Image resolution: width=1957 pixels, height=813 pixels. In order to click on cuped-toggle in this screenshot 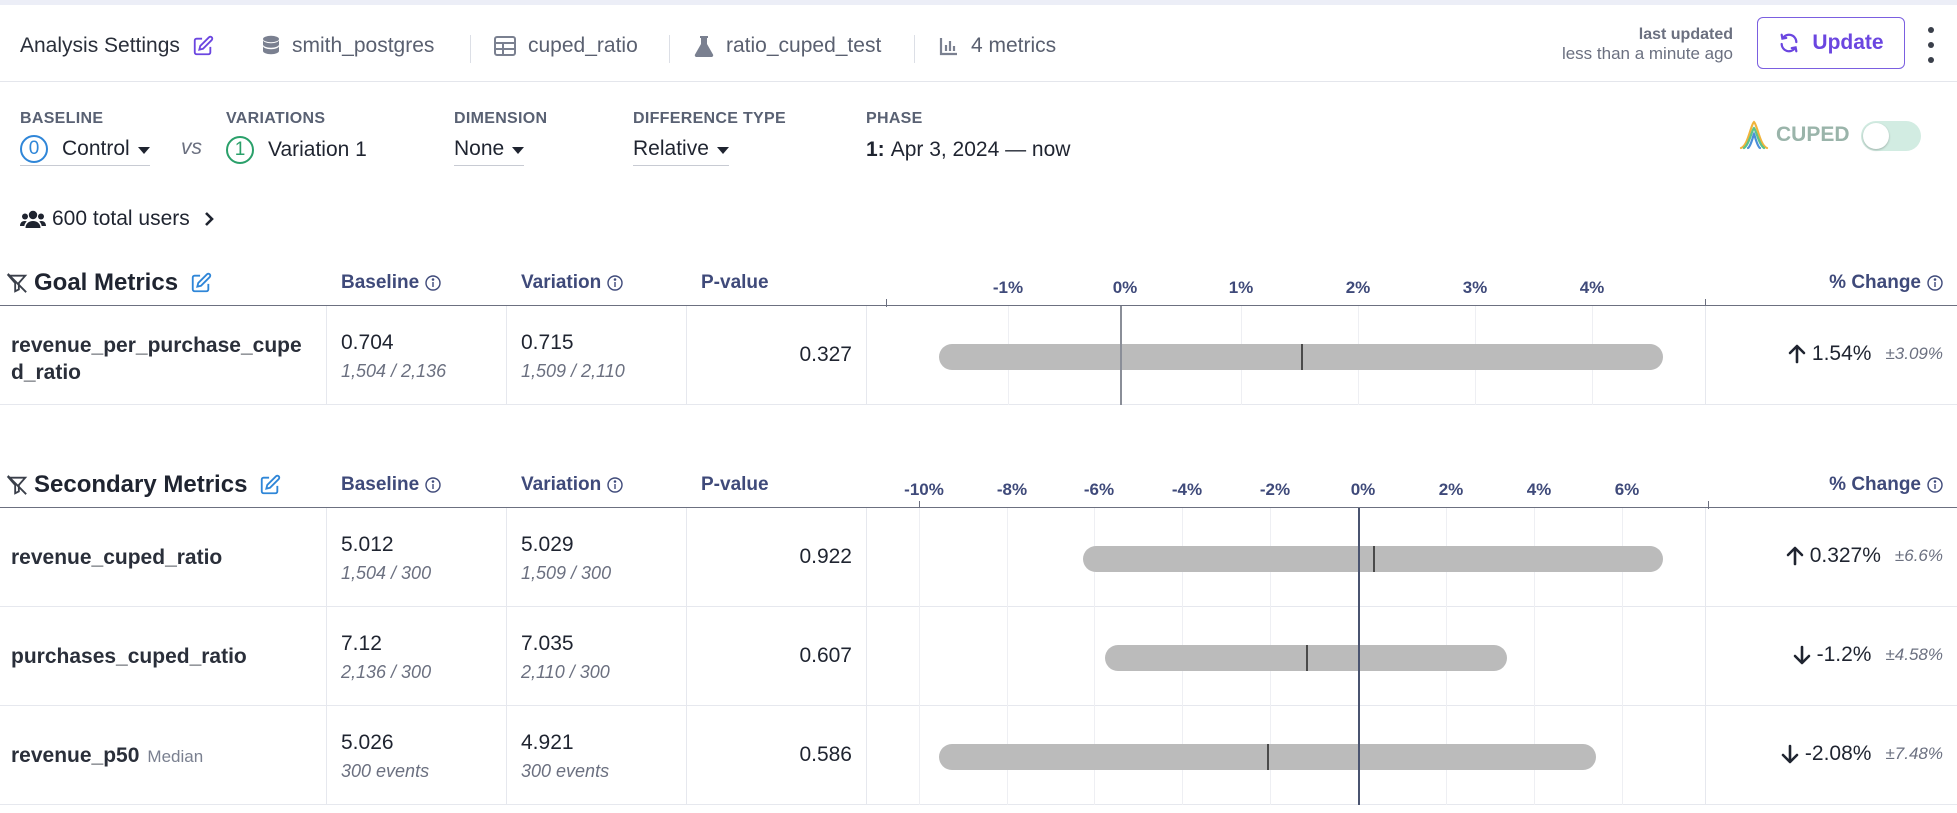, I will do `click(1891, 136)`.